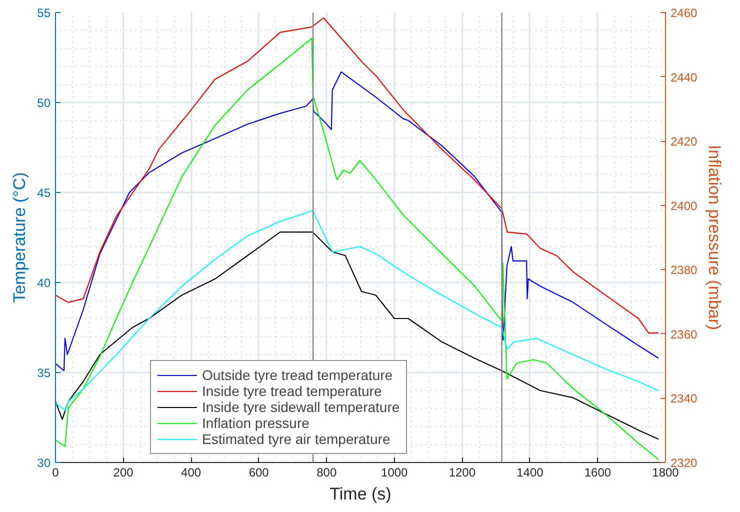  What do you see at coordinates (684, 141) in the screenshot?
I see `y2-tick-label: 2420` at bounding box center [684, 141].